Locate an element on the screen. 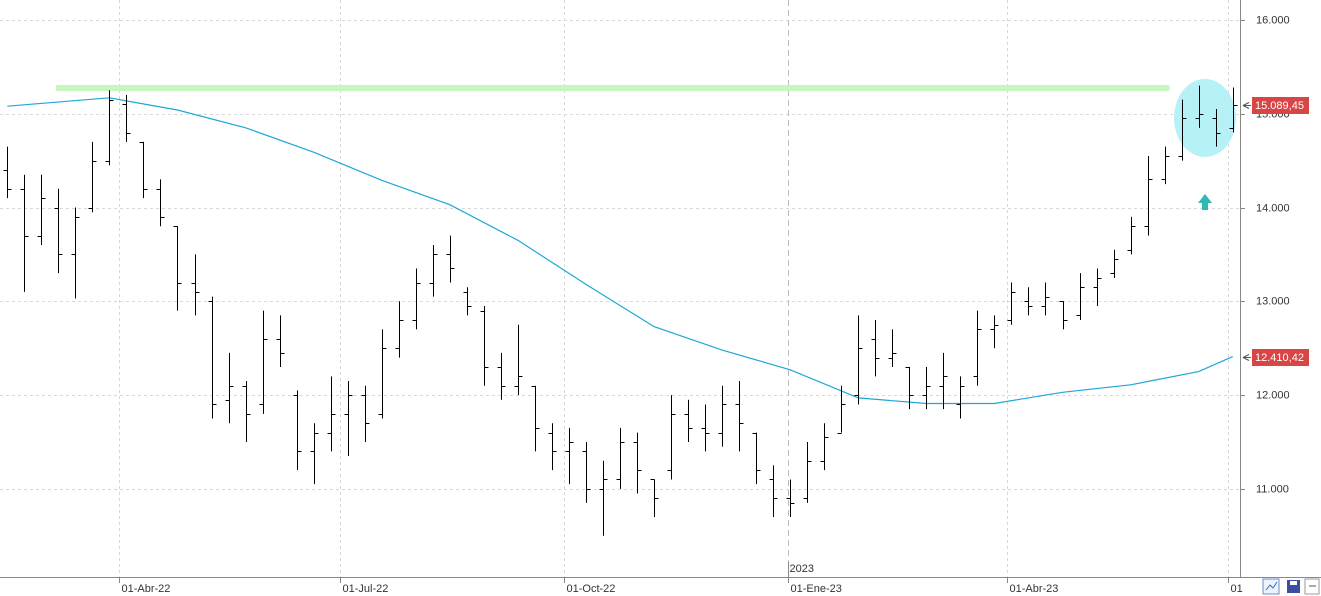 The width and height of the screenshot is (1321, 596). price-tag: 15.089,45 is located at coordinates (1275, 105).